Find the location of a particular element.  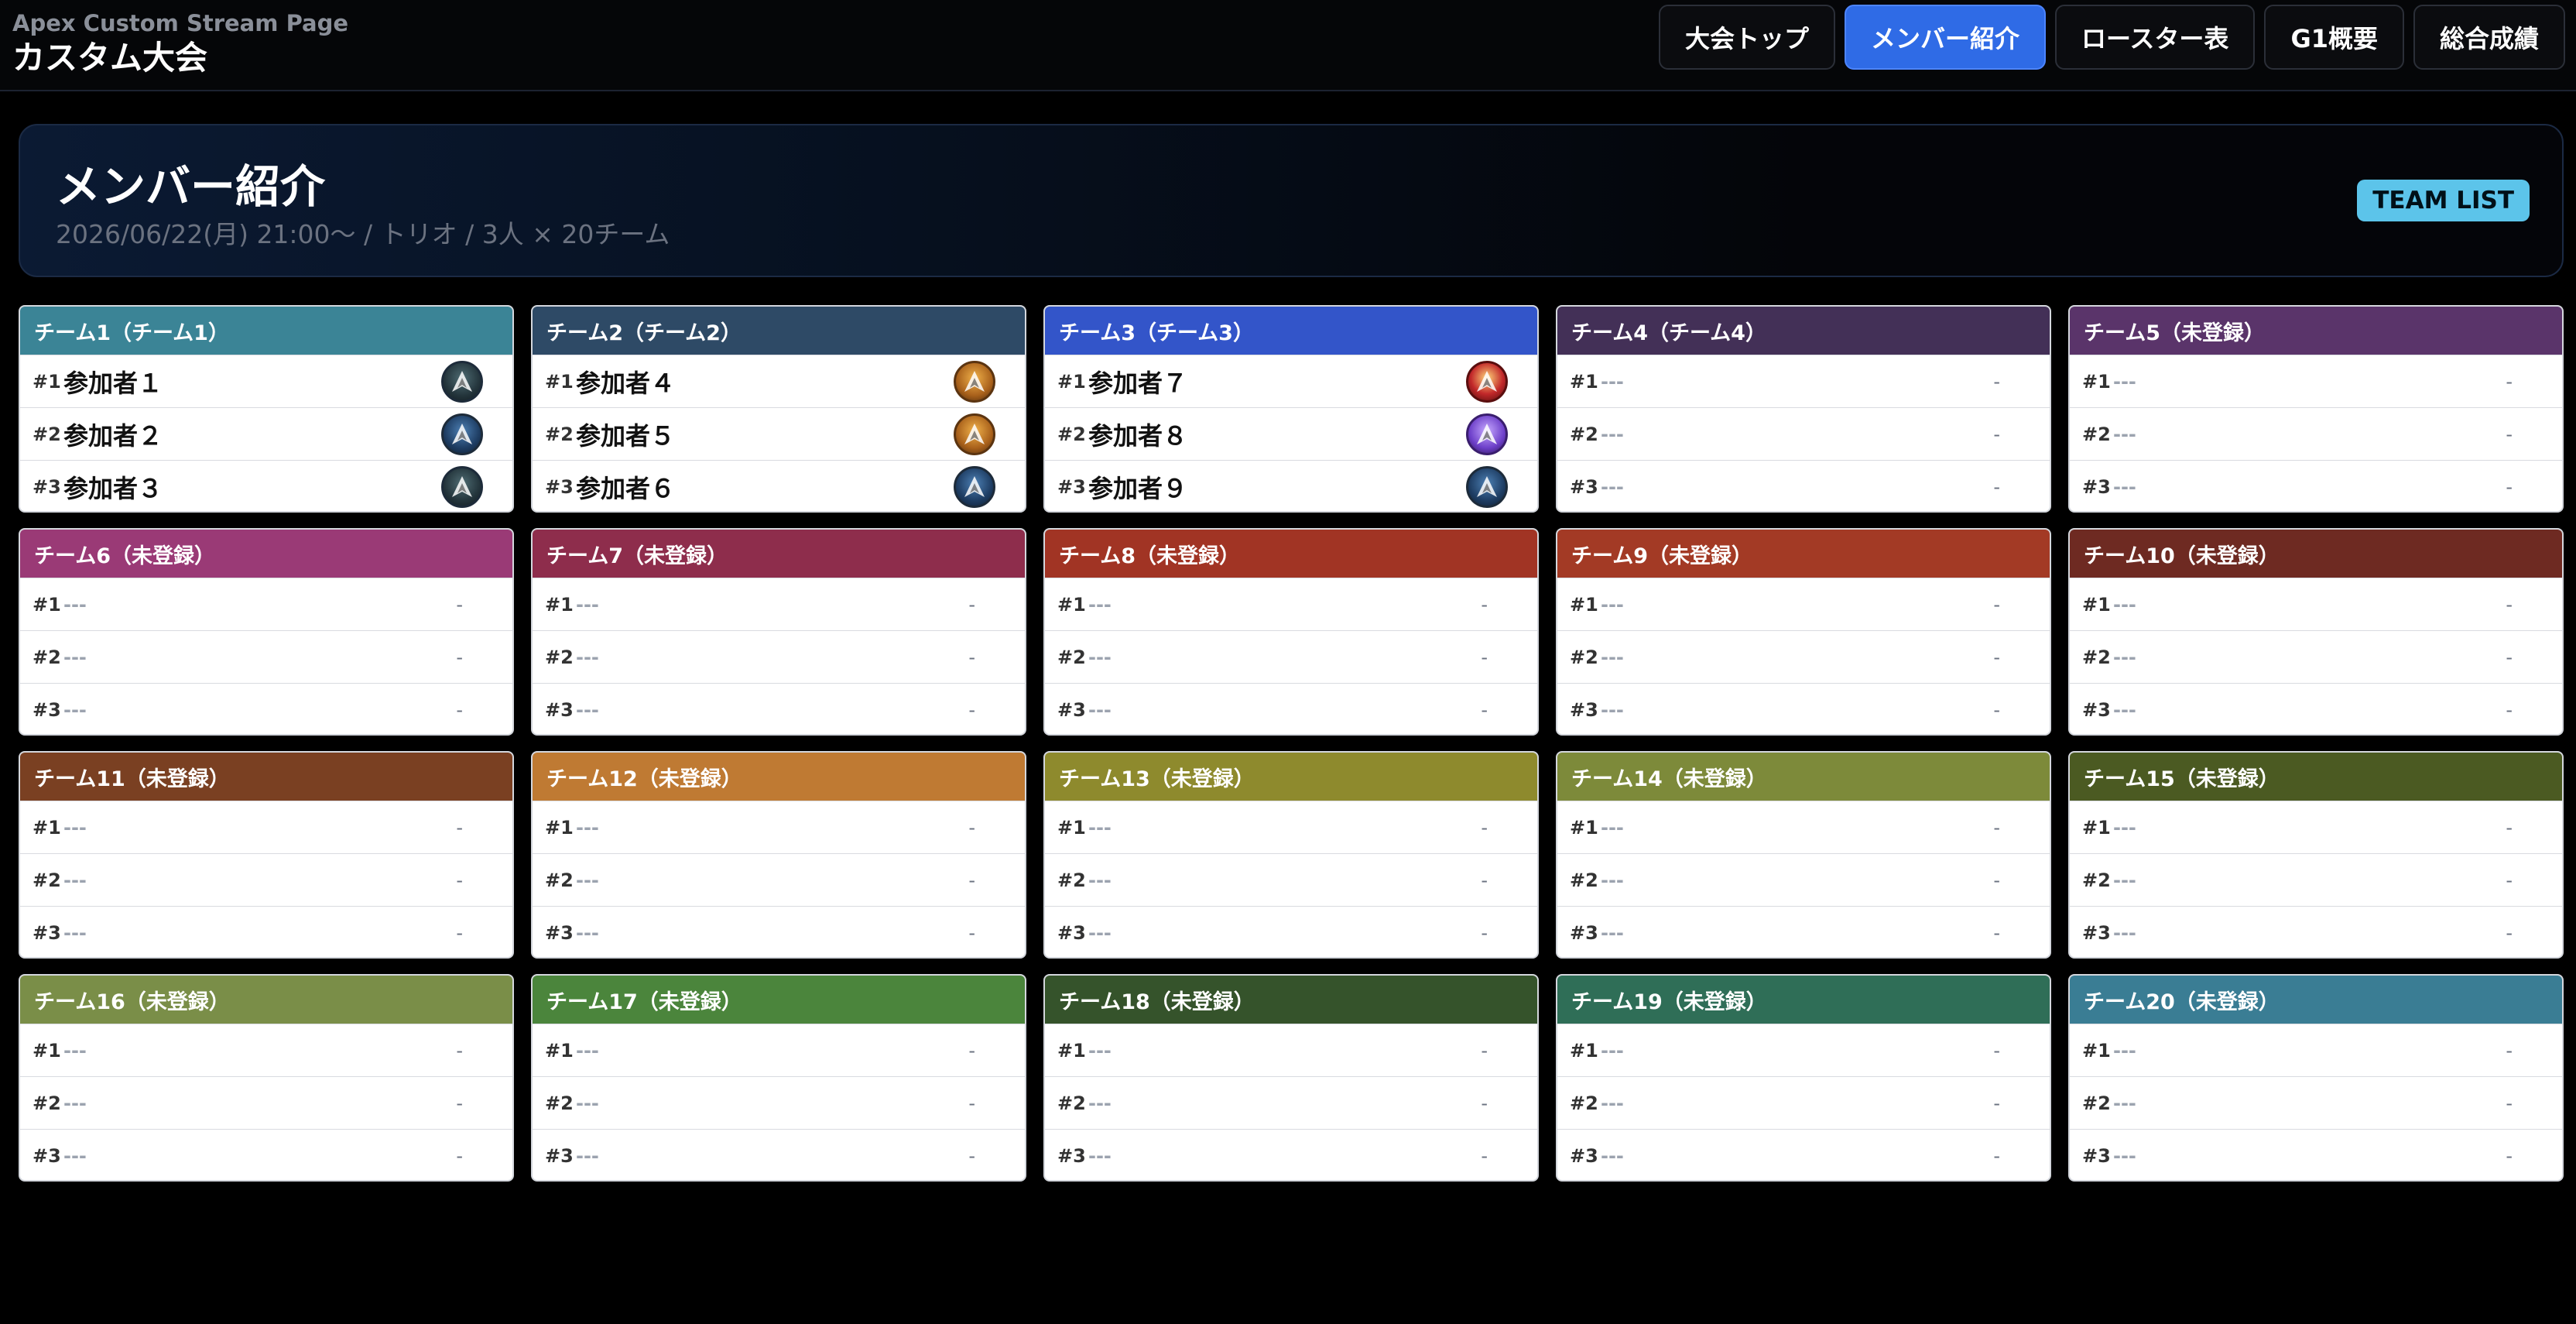

team-card: チーム6（未登録） #1 --- - #2 --- - #3 --- - is located at coordinates (266, 632).